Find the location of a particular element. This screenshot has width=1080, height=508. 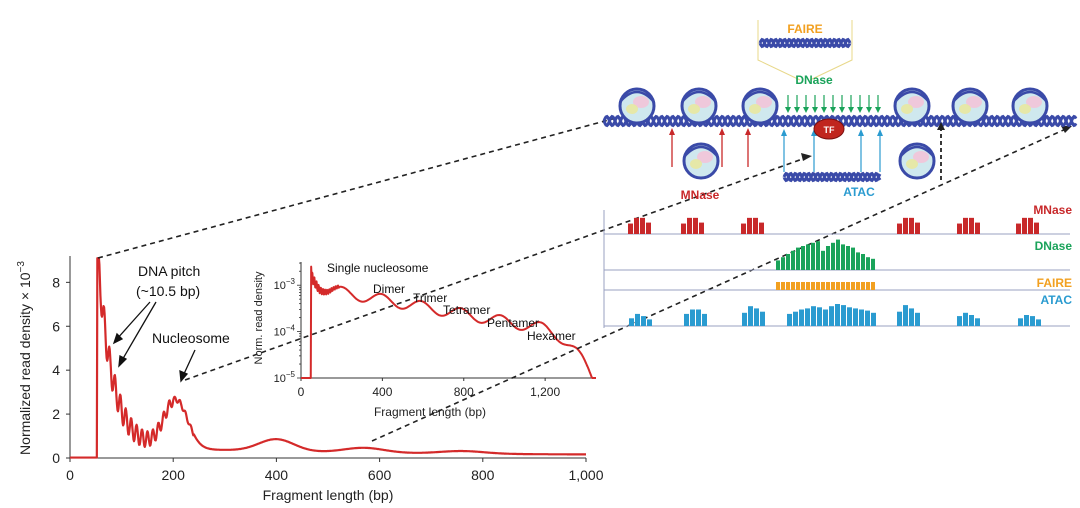

nucleosome-arrow is located at coordinates (189, 363).